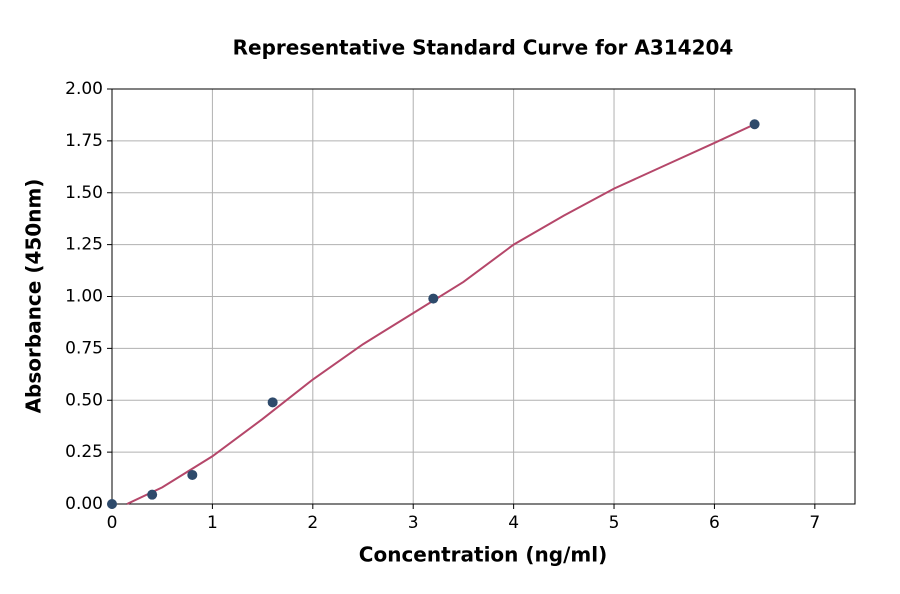 This screenshot has width=900, height=594. I want to click on x-tick-label: 6, so click(714, 523).